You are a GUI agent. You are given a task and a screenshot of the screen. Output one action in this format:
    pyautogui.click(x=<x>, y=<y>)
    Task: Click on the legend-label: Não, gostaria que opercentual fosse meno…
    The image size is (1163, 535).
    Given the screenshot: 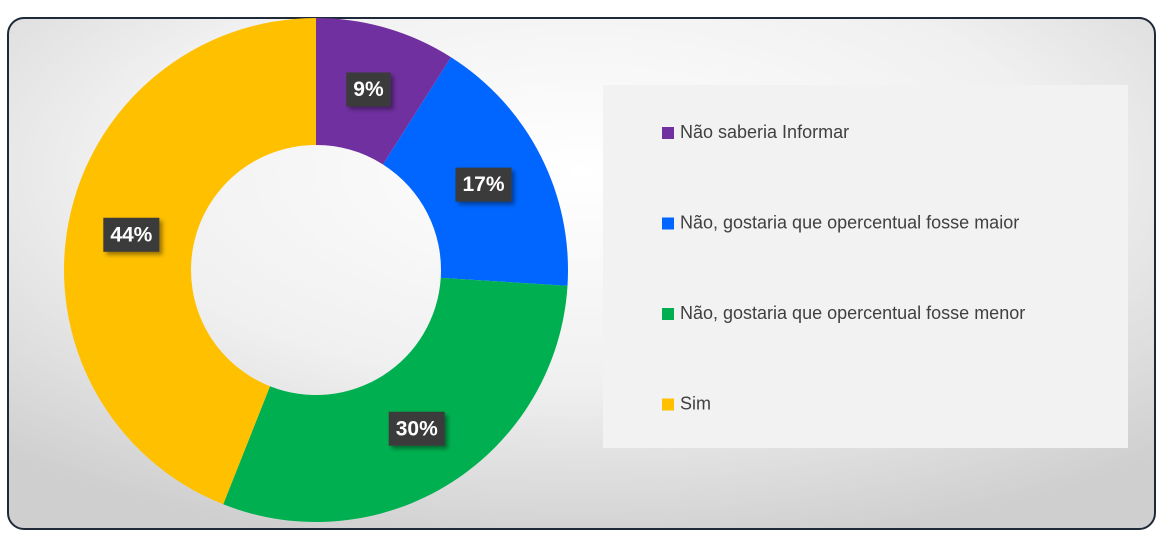 What is the action you would take?
    pyautogui.click(x=852, y=313)
    